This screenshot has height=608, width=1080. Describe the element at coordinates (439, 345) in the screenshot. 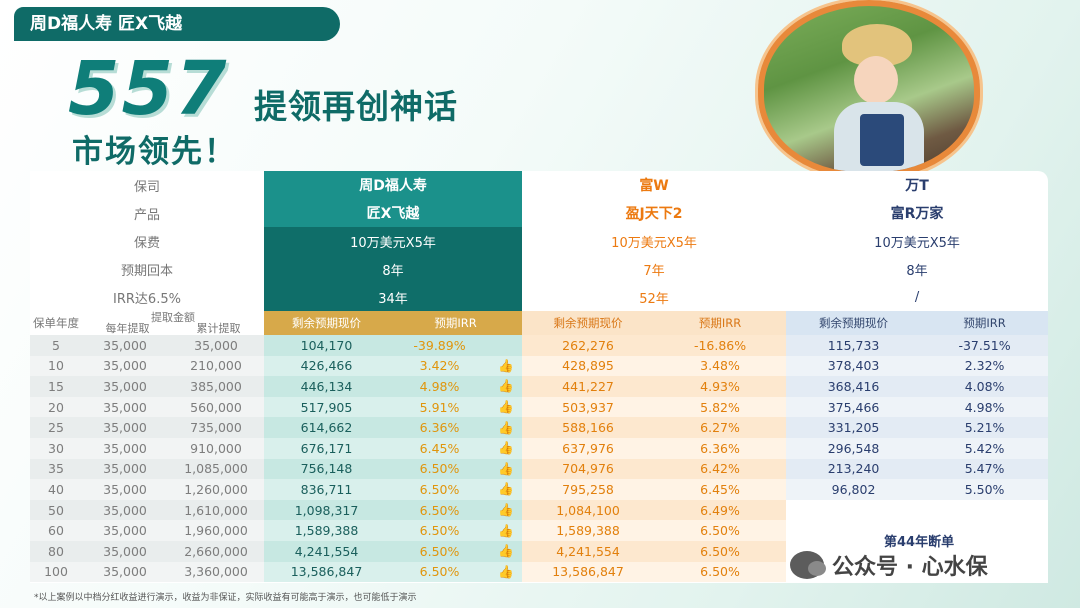

I see `cell-zd-irr: -39.89%` at that location.